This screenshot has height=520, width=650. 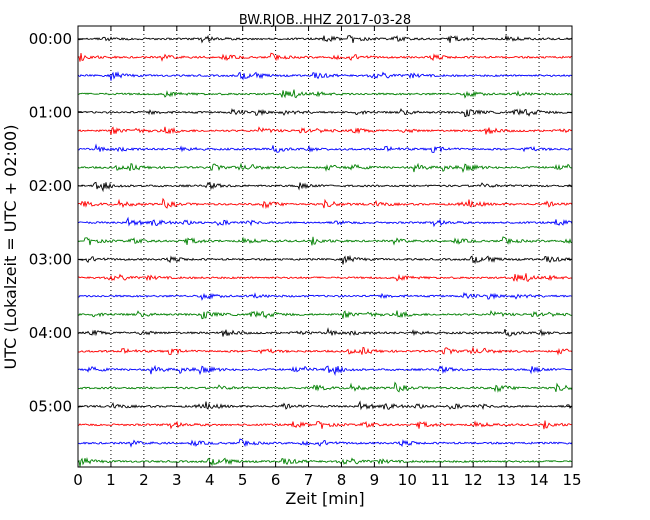 I want to click on x-tick-label: 7, so click(x=309, y=480).